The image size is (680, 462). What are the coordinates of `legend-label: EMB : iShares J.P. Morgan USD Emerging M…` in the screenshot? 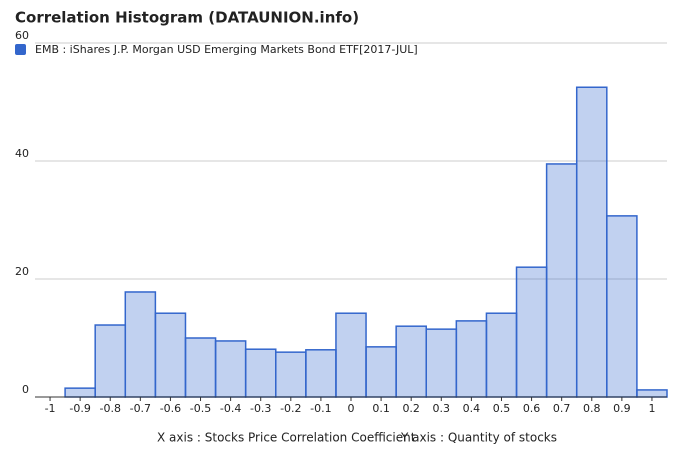 It's located at (226, 49).